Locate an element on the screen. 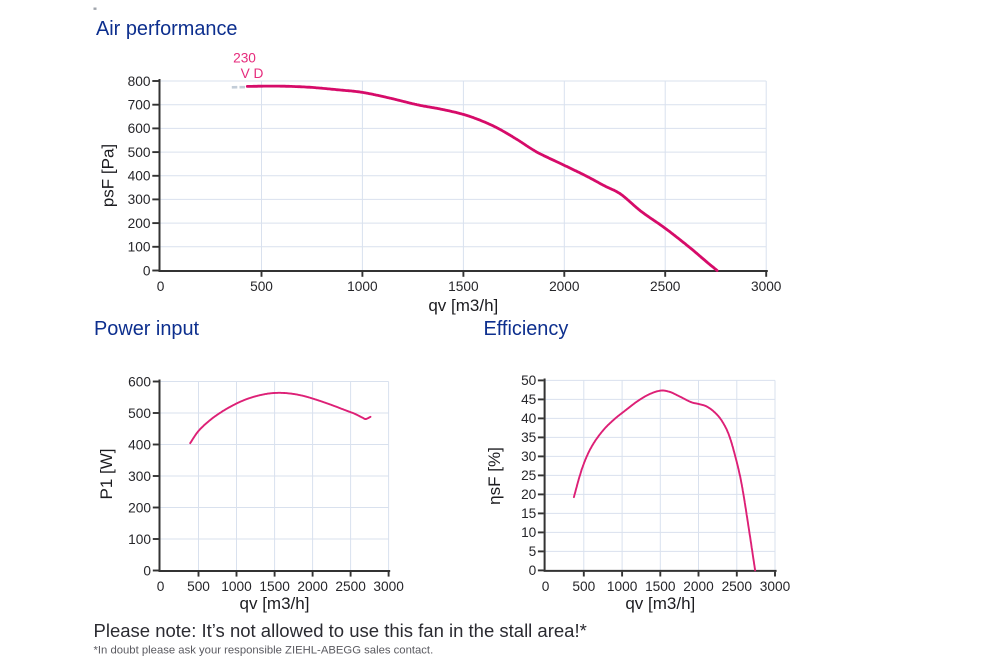 The width and height of the screenshot is (1000, 670). svg-text: 35 is located at coordinates (529, 437).